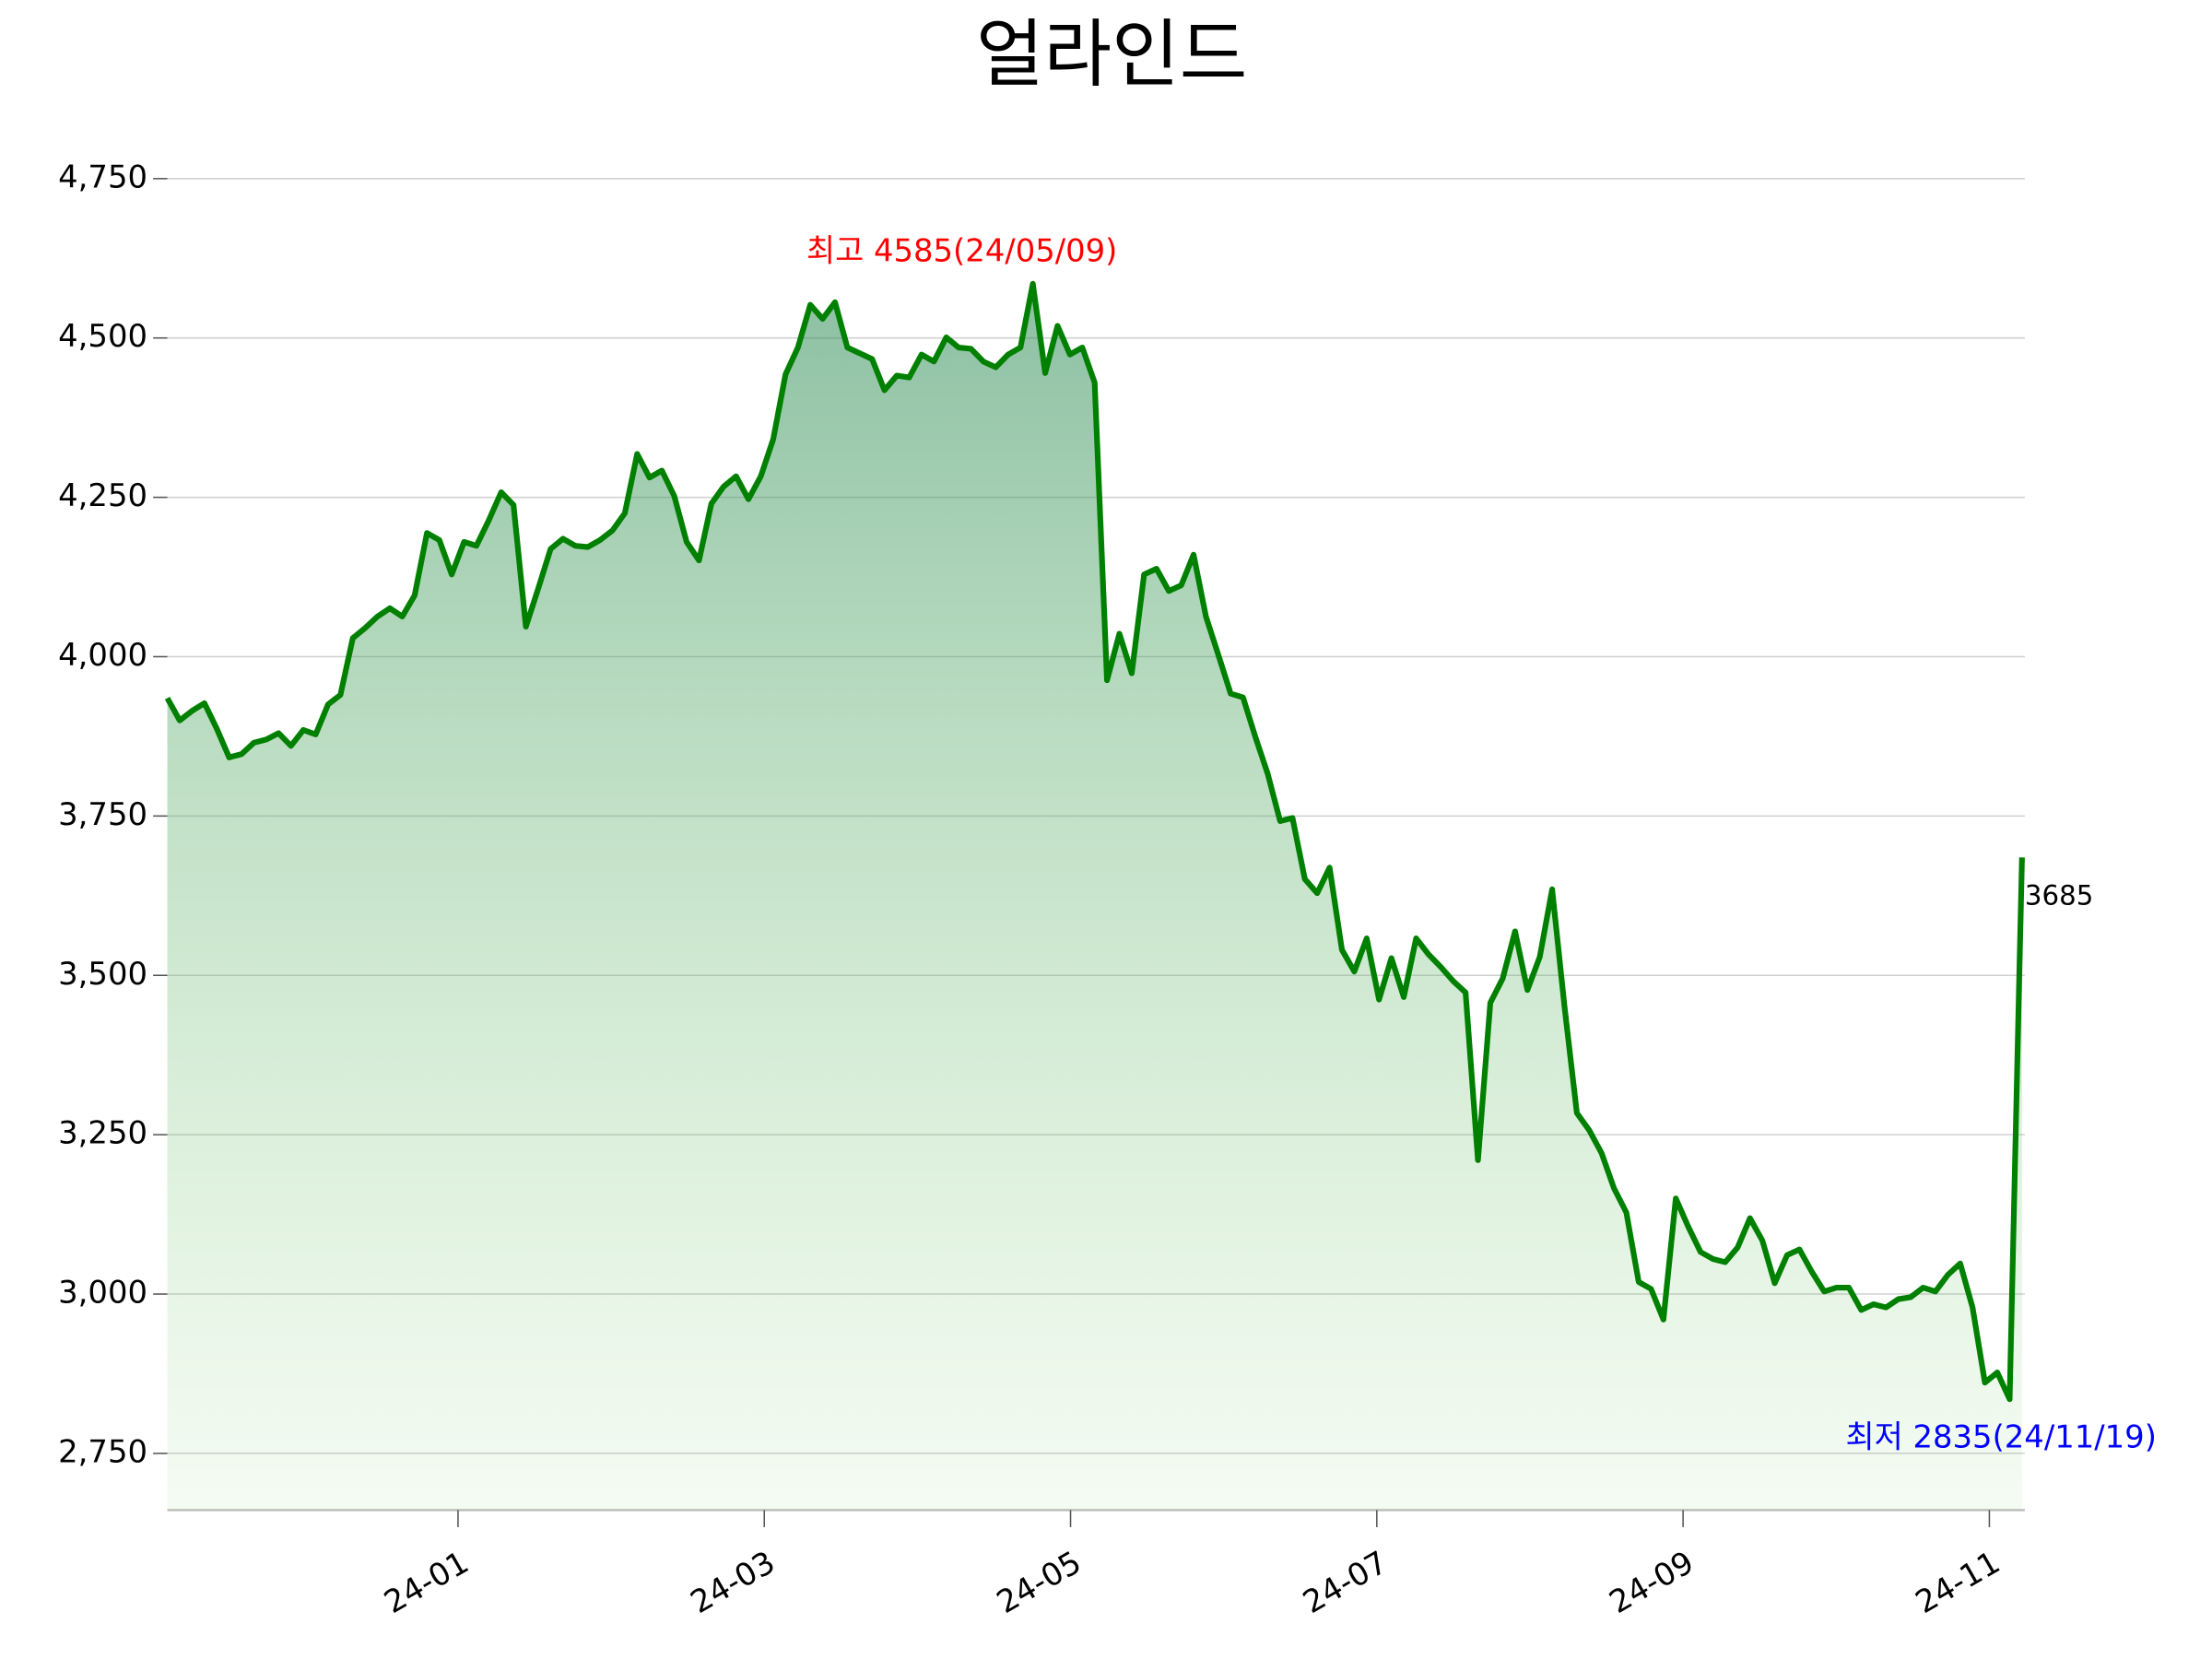  I want to click on y-tick-label: 4,250, so click(102, 495).